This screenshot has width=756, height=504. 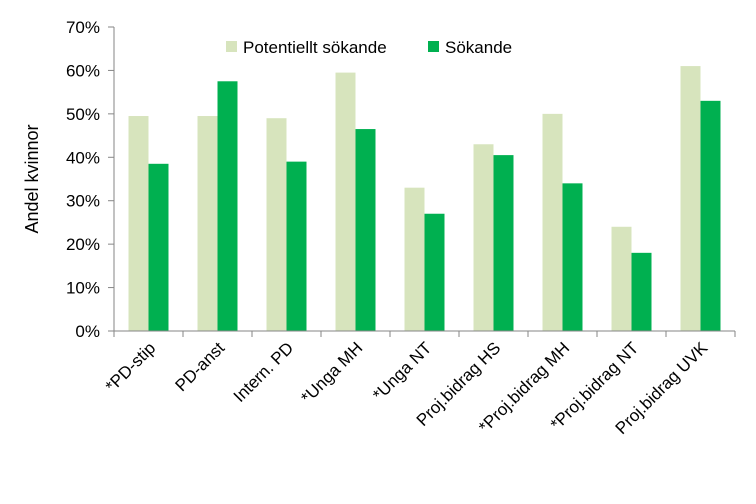 What do you see at coordinates (315, 47) in the screenshot?
I see `legend-label: Potentiellt sökande` at bounding box center [315, 47].